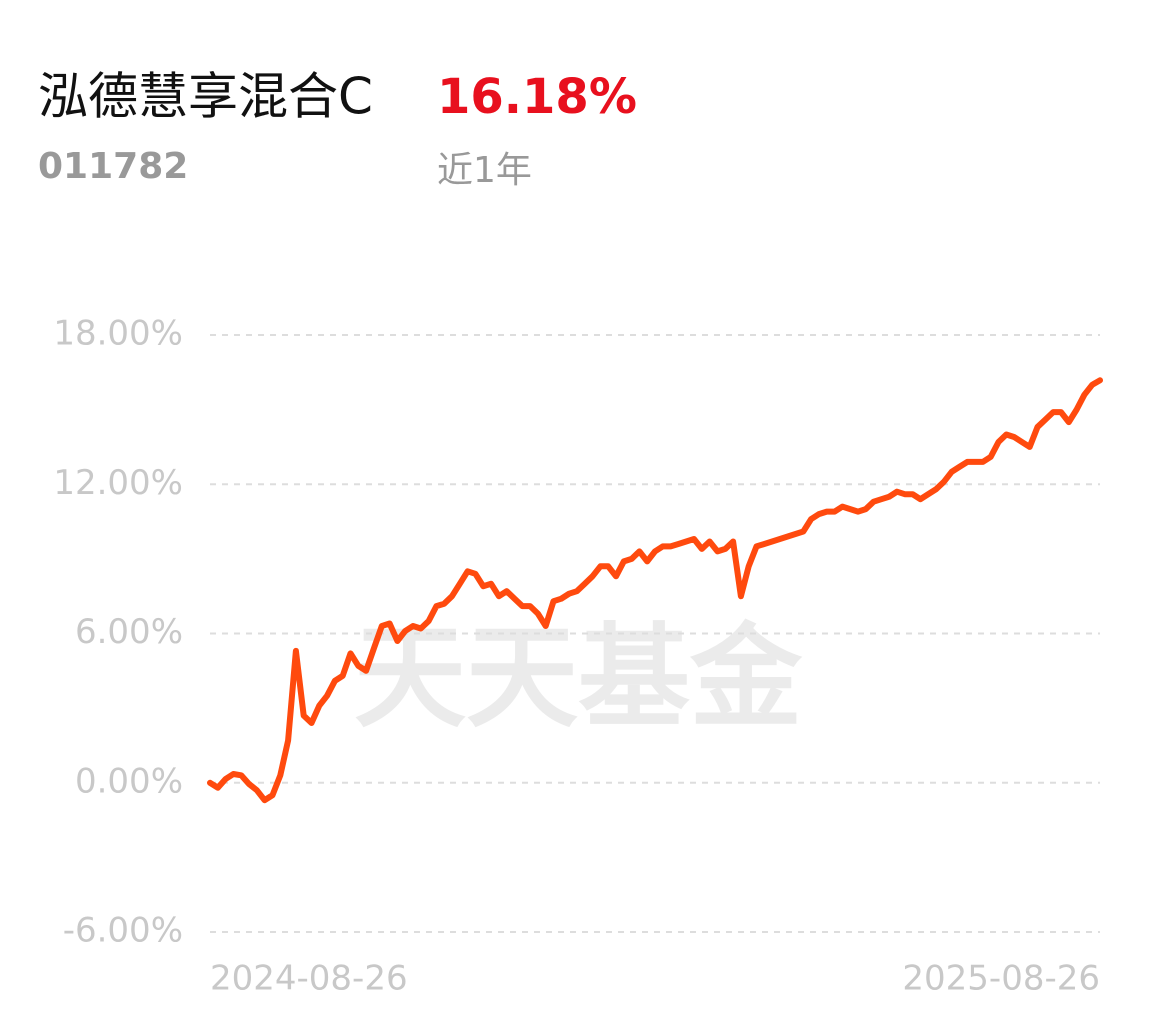 This screenshot has width=1155, height=1022. I want to click on y-tick-label: 6.00%, so click(129, 632).